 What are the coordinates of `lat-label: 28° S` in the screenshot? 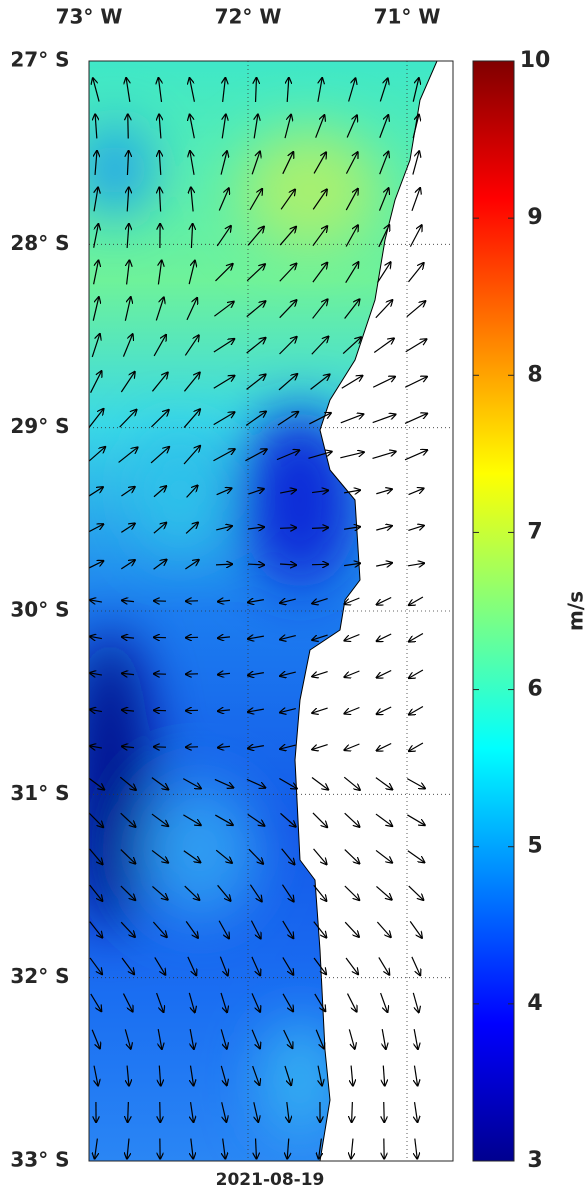 It's located at (39, 243).